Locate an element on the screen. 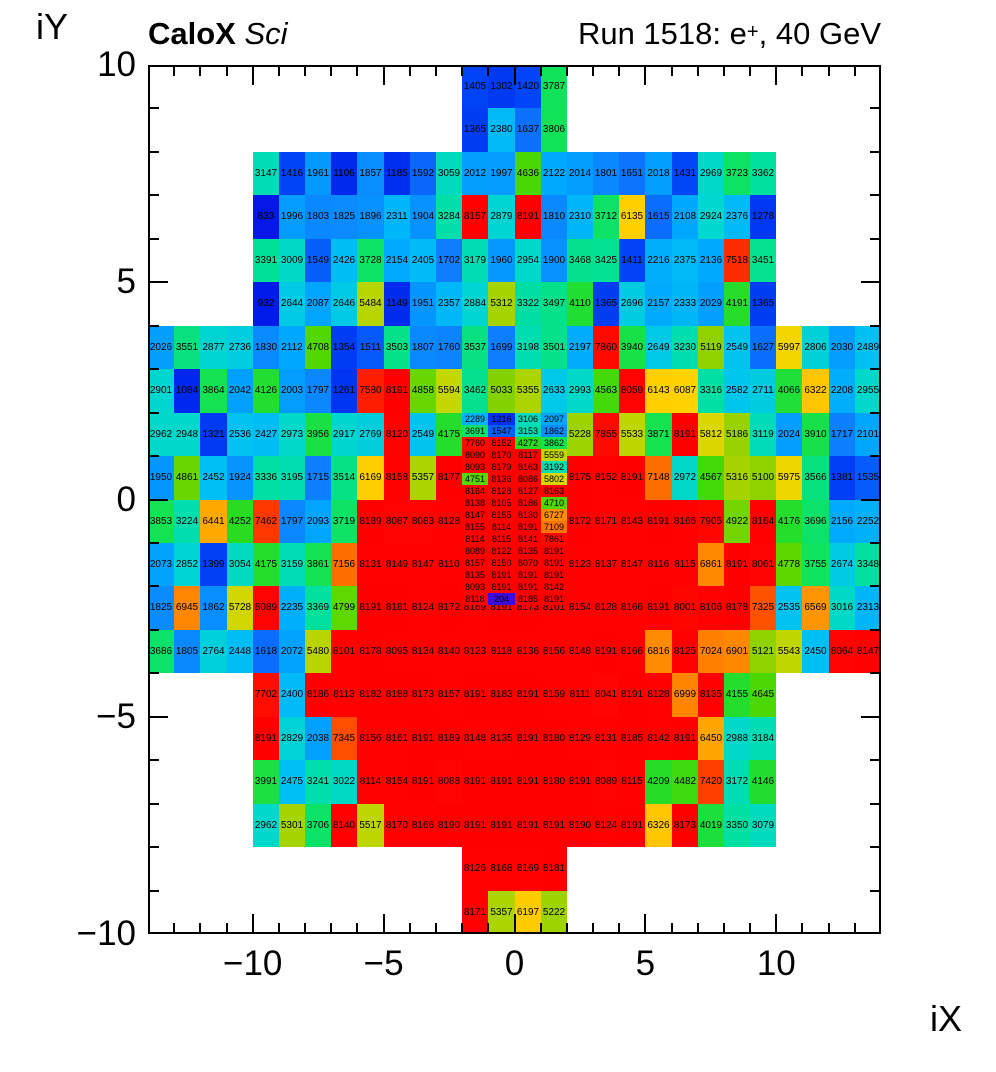  heatmap-cell: 8128 is located at coordinates (606, 608).